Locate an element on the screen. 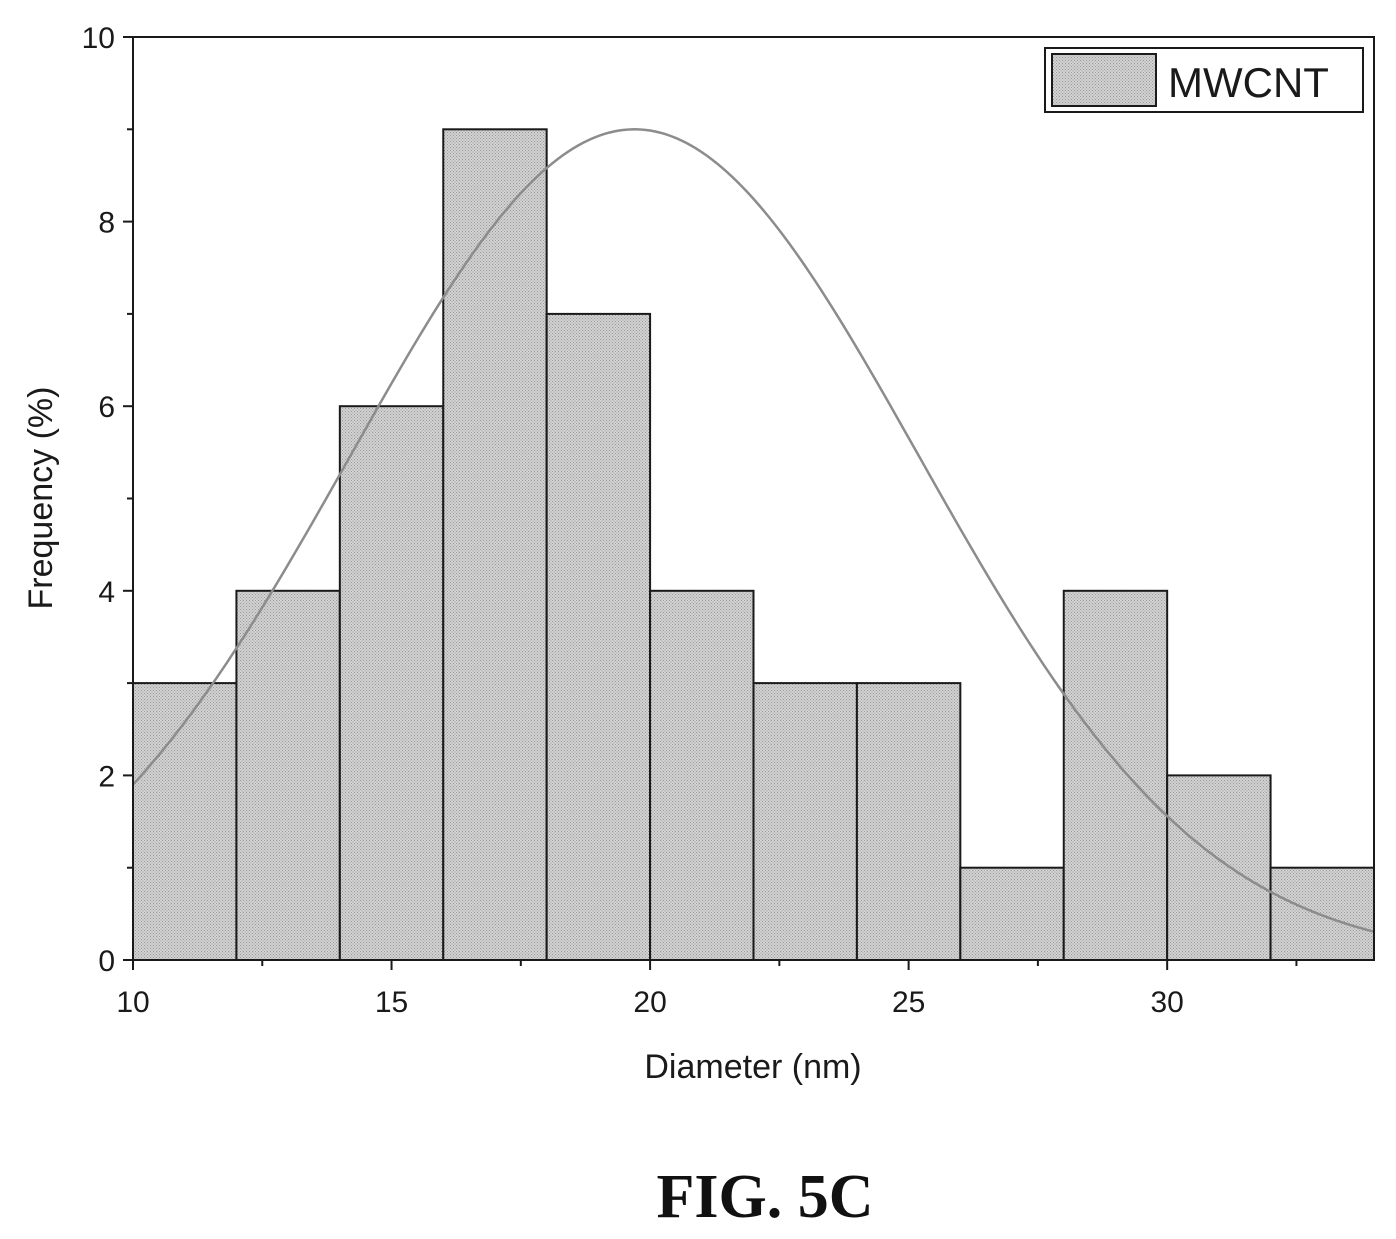 Image resolution: width=1396 pixels, height=1239 pixels. y-tick-label: 2 is located at coordinates (106, 776).